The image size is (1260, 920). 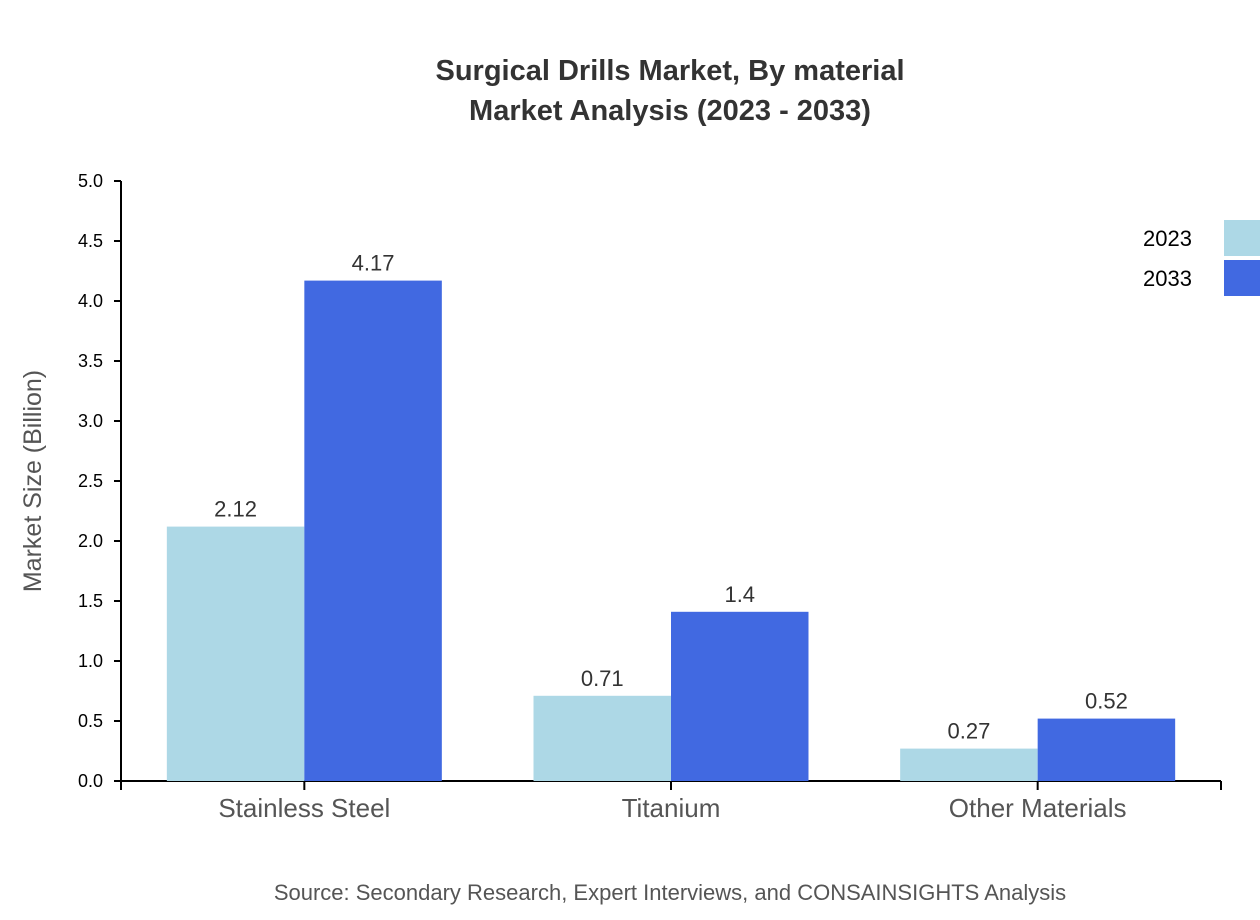 I want to click on y-tick-label: 2.0, so click(x=90, y=541).